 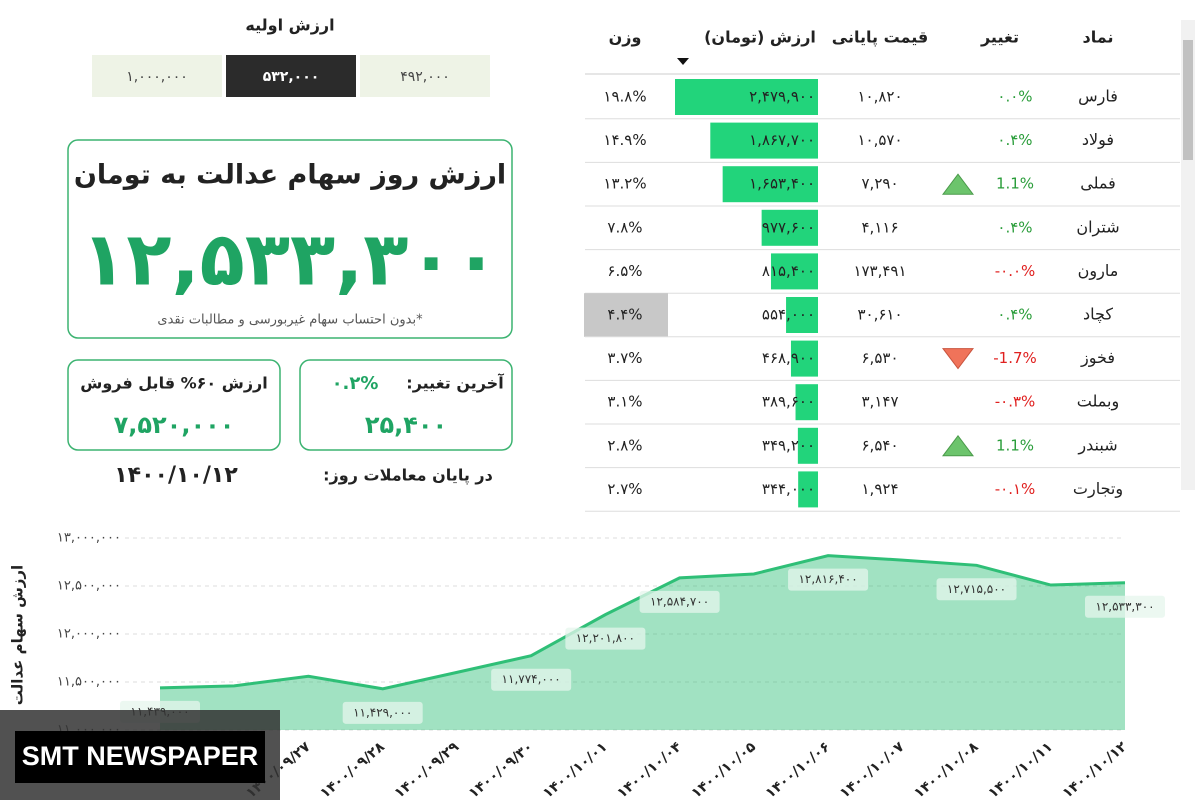 I want to click on column-header: قیمت پایانی, so click(x=880, y=38).